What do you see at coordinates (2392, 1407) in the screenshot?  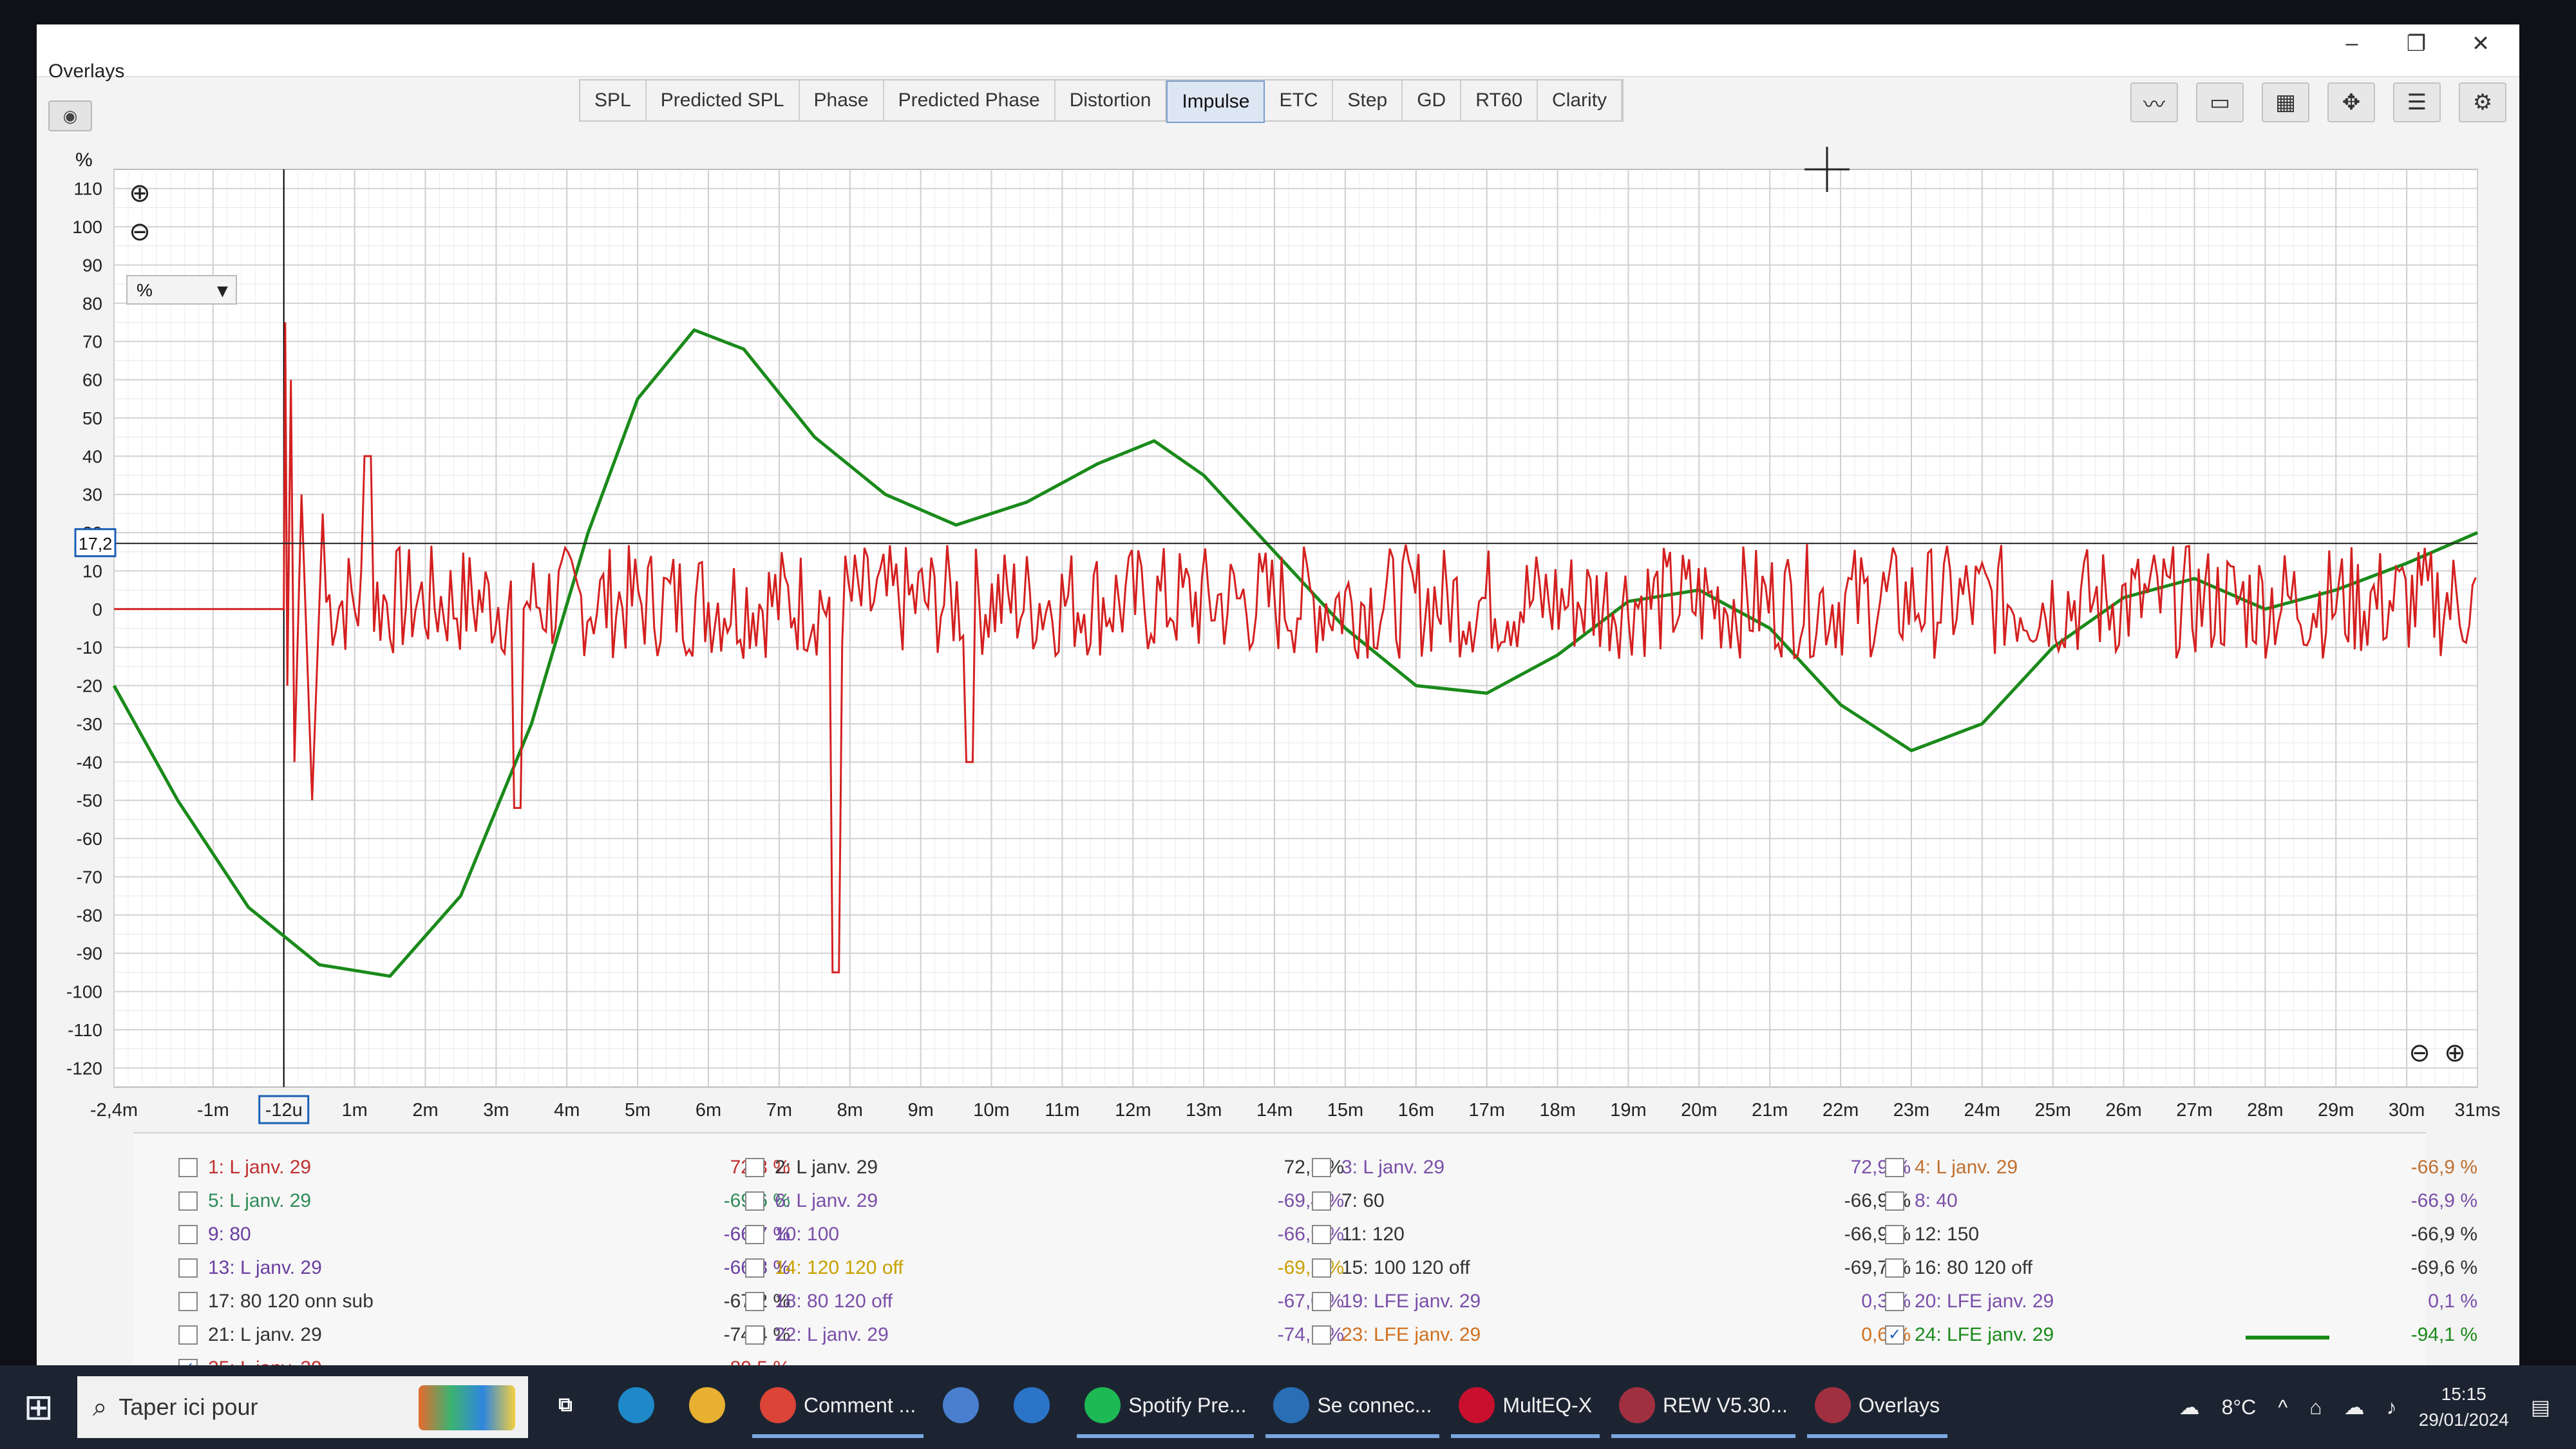 I see `volume-icon: ♪` at bounding box center [2392, 1407].